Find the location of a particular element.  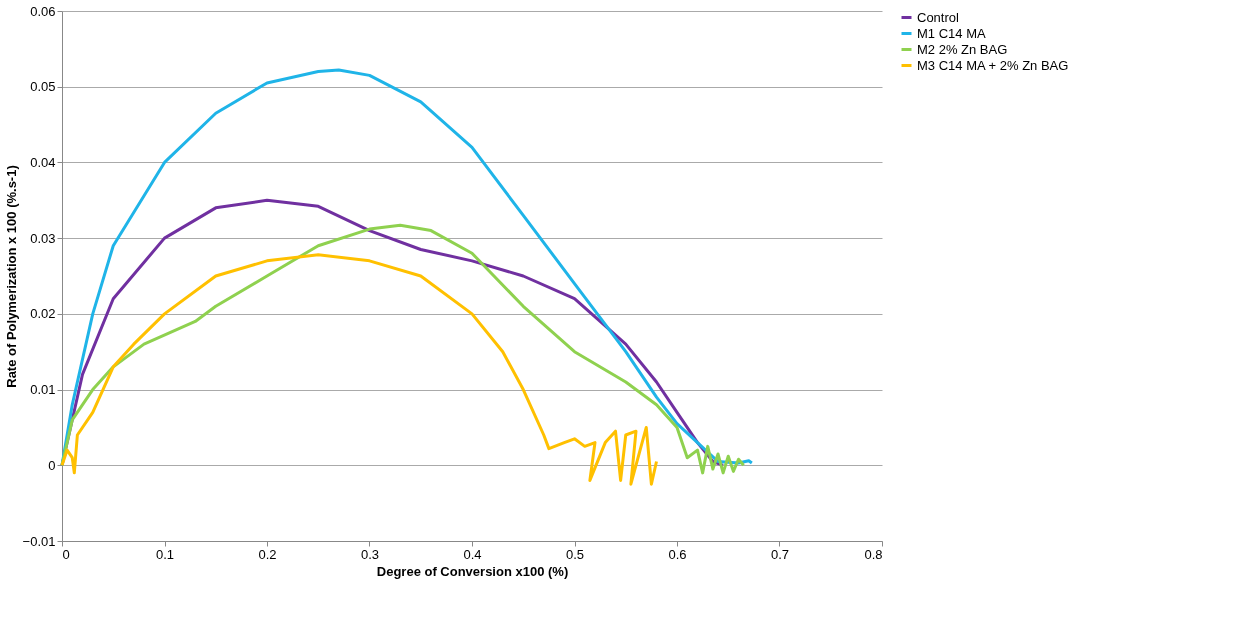

legend-label: M1 C14 MA is located at coordinates (951, 33).